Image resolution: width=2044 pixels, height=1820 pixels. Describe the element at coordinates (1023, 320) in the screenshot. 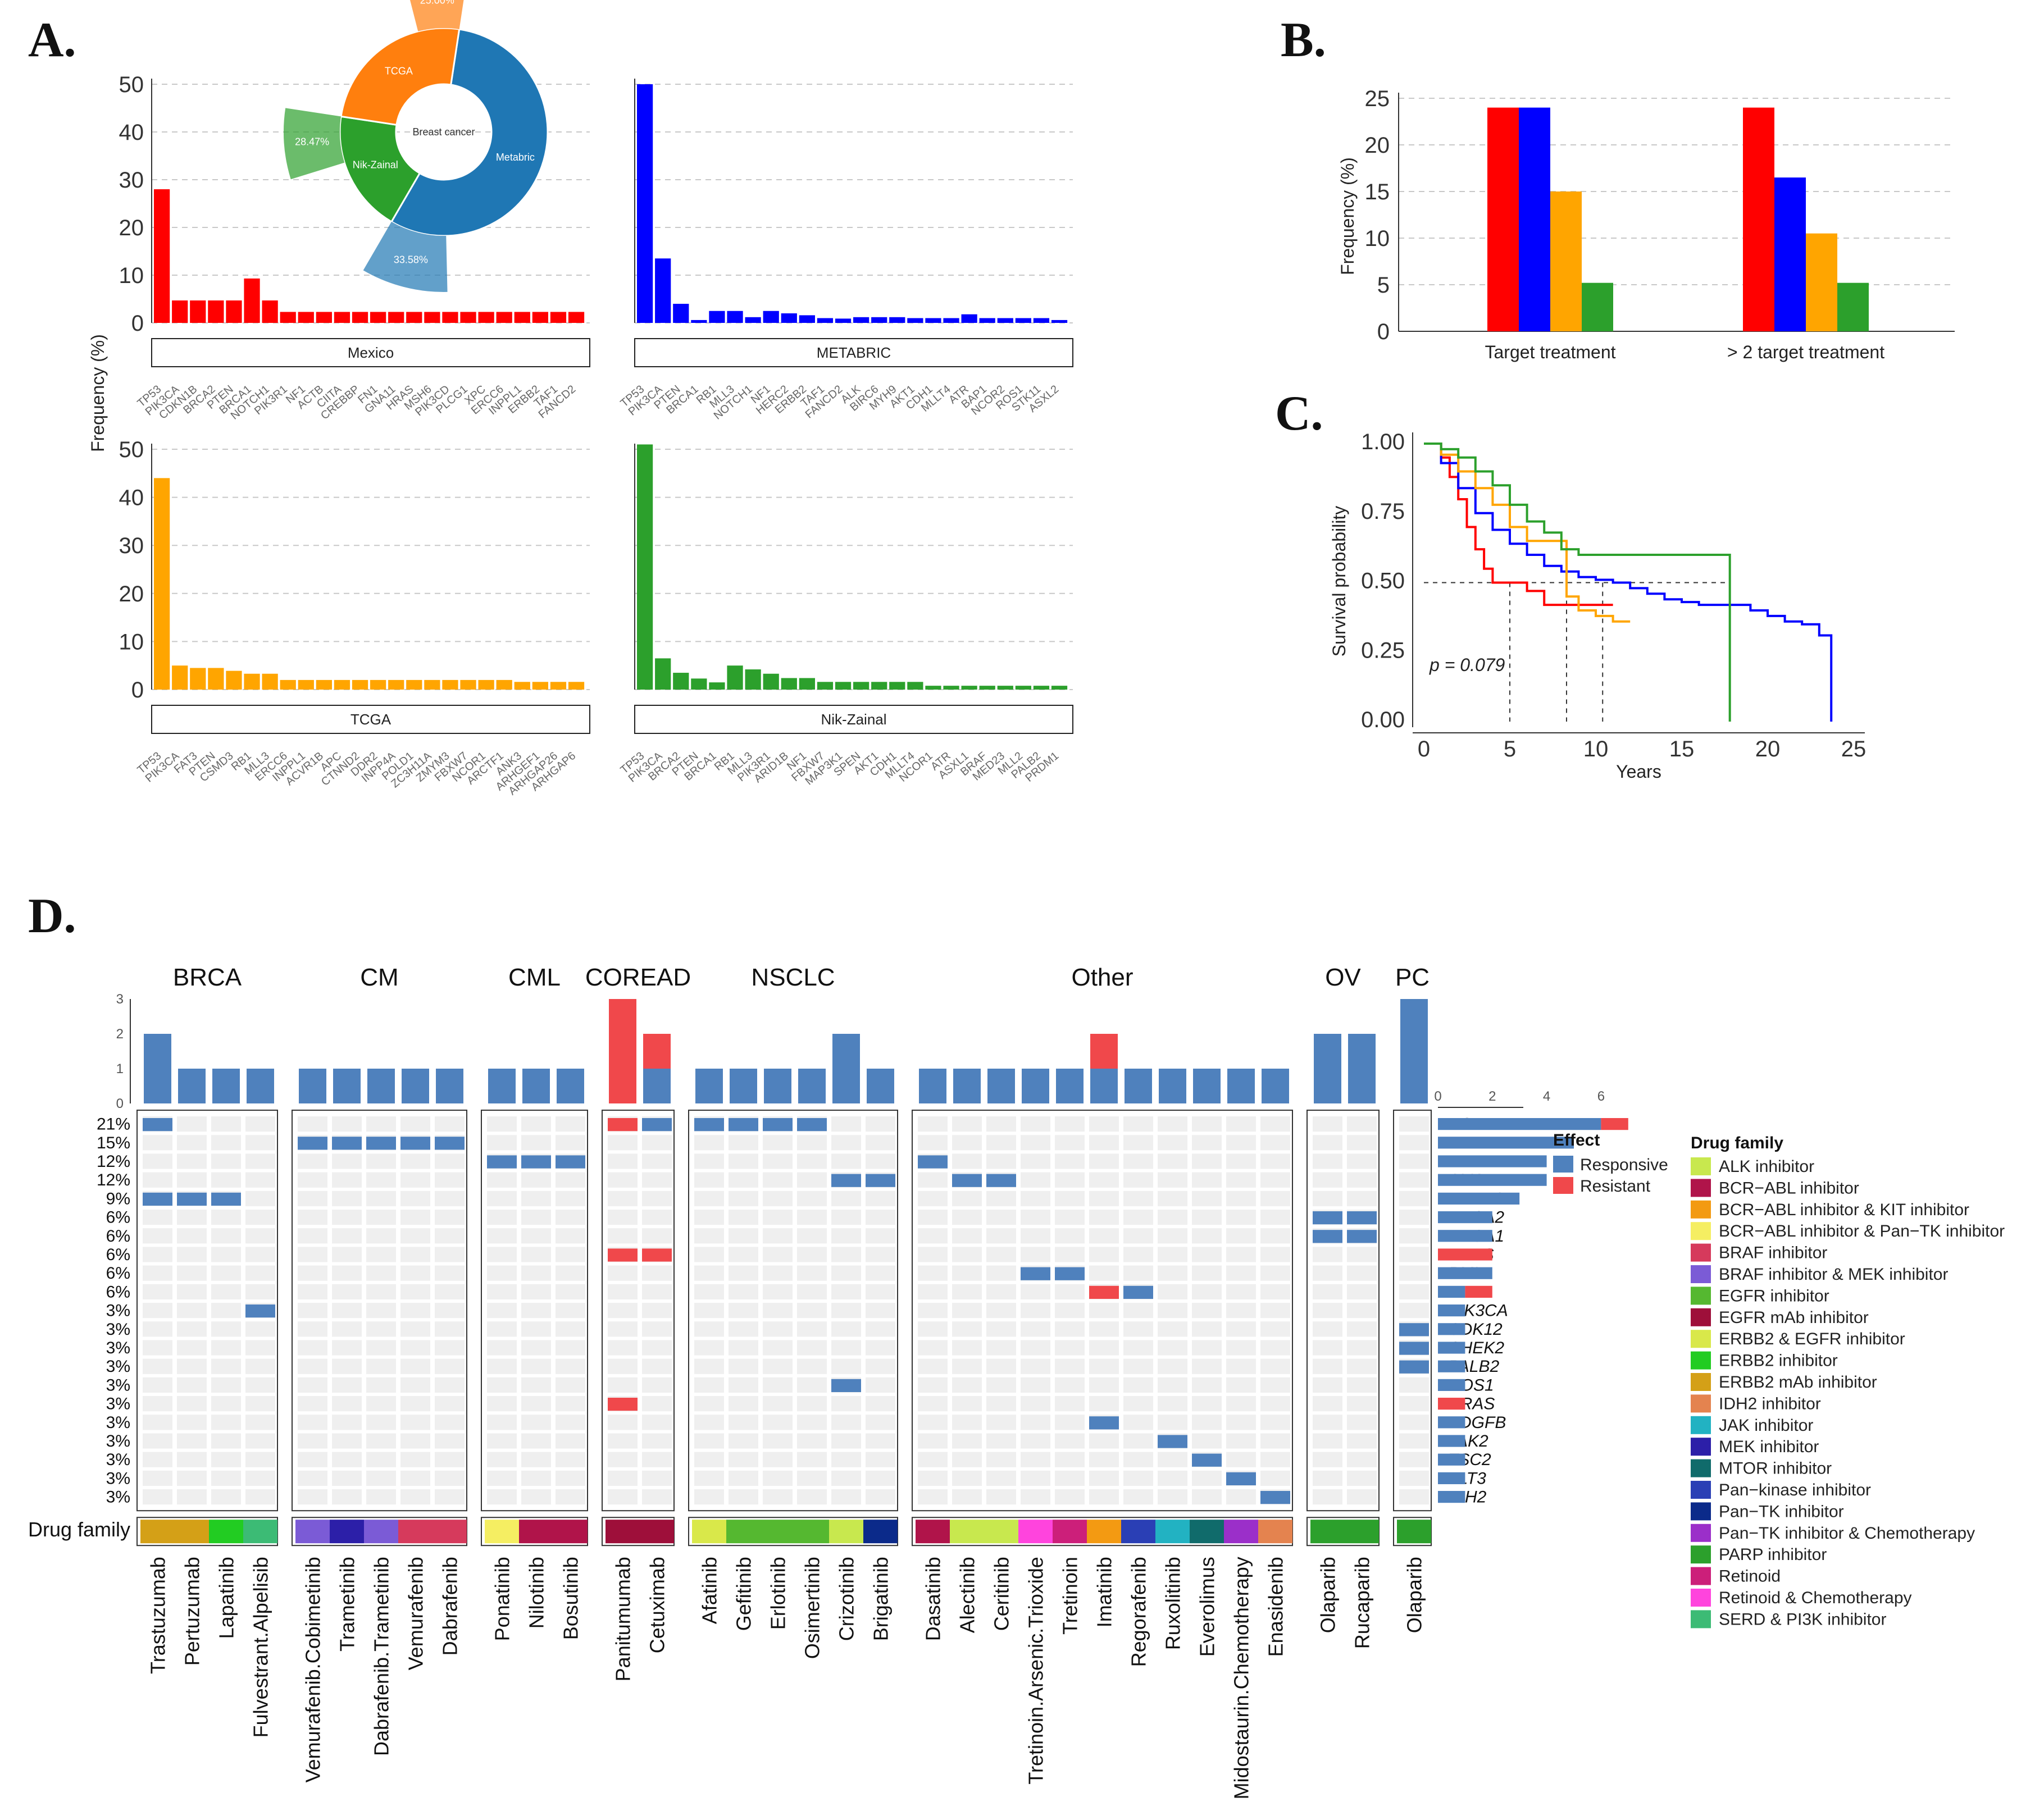

I see `bar-metabric-ros1` at that location.